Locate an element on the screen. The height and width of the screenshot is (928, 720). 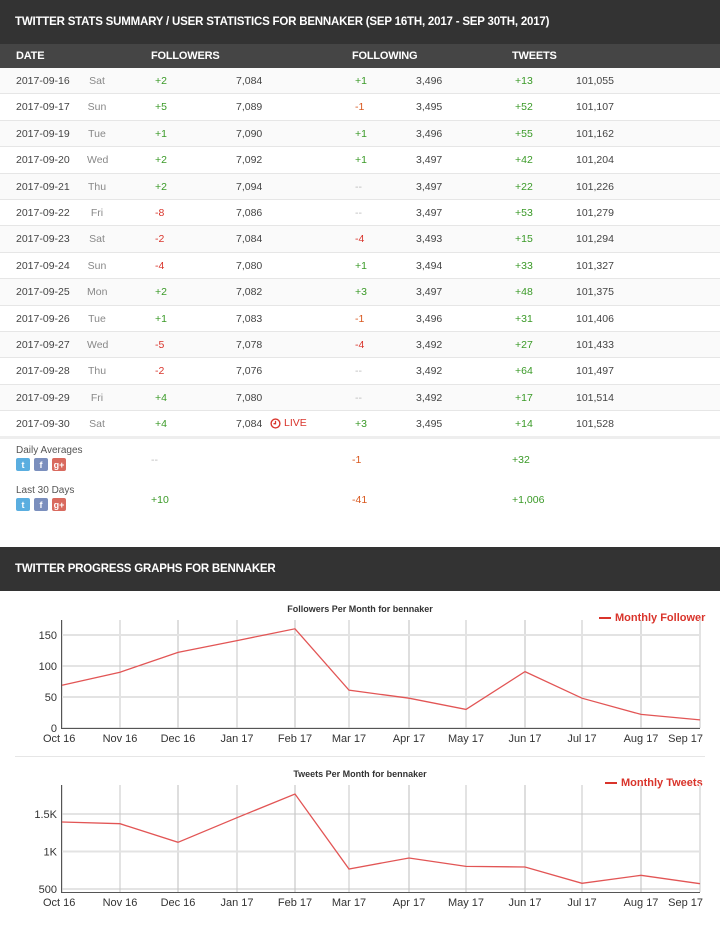
summary-label: Daily Averages is located at coordinates (49, 450).